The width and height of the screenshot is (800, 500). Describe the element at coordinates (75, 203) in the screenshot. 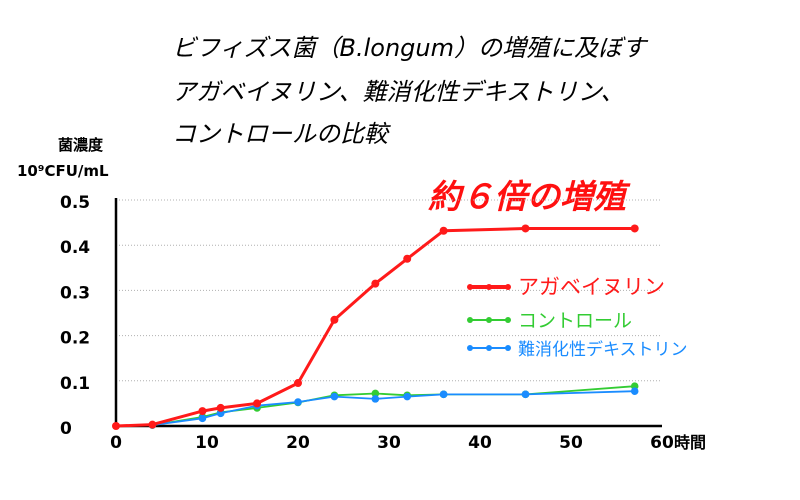

I see `y-tick-label: 0.5` at that location.